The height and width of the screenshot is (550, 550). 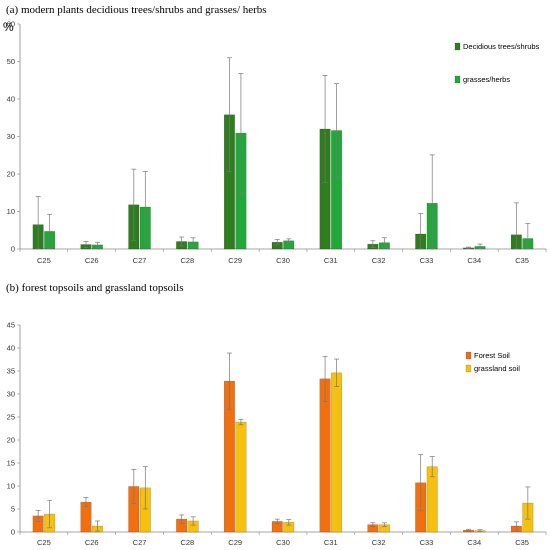 What do you see at coordinates (486, 79) in the screenshot?
I see `legend-label: grasses/herbs` at bounding box center [486, 79].